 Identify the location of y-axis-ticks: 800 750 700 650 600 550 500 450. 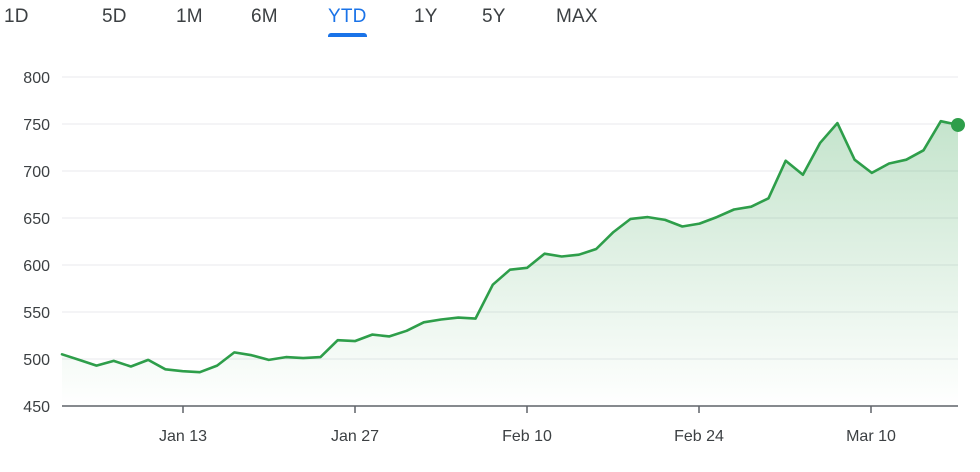
(36, 243).